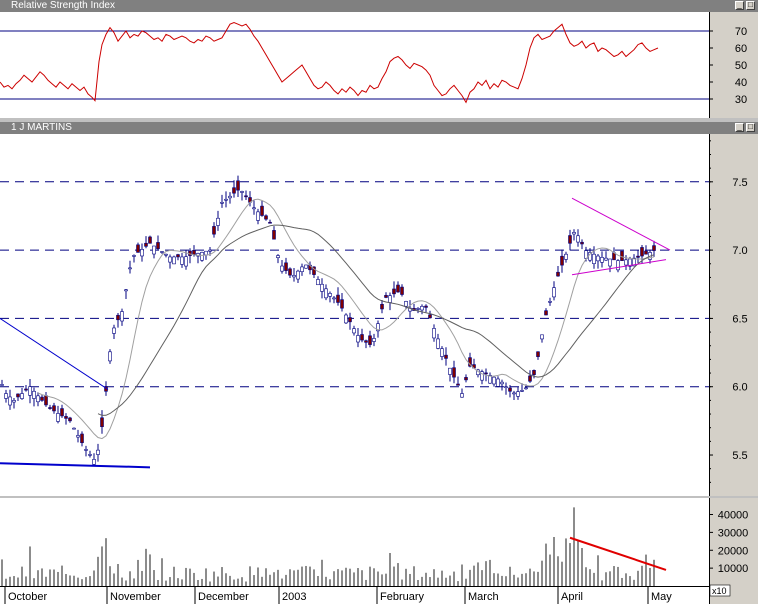  Describe the element at coordinates (621, 224) in the screenshot. I see `triangle-upper-line` at that location.